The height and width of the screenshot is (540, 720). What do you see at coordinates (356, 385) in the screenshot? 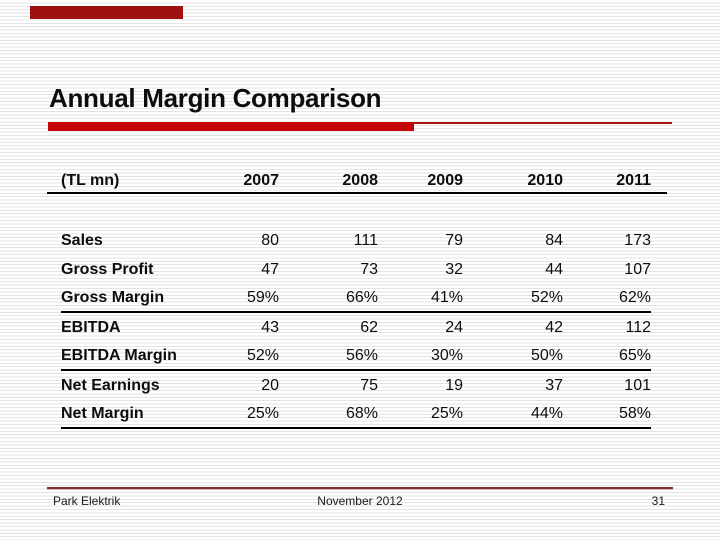
I see `table-row: Net Earnings 20 75 19 37 101` at bounding box center [356, 385].